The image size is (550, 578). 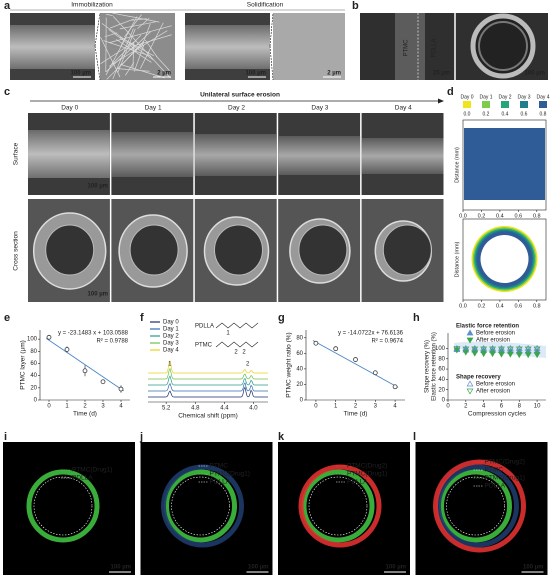 What do you see at coordinates (33, 364) in the screenshot?
I see `y-tick-label: 60` at bounding box center [33, 364].